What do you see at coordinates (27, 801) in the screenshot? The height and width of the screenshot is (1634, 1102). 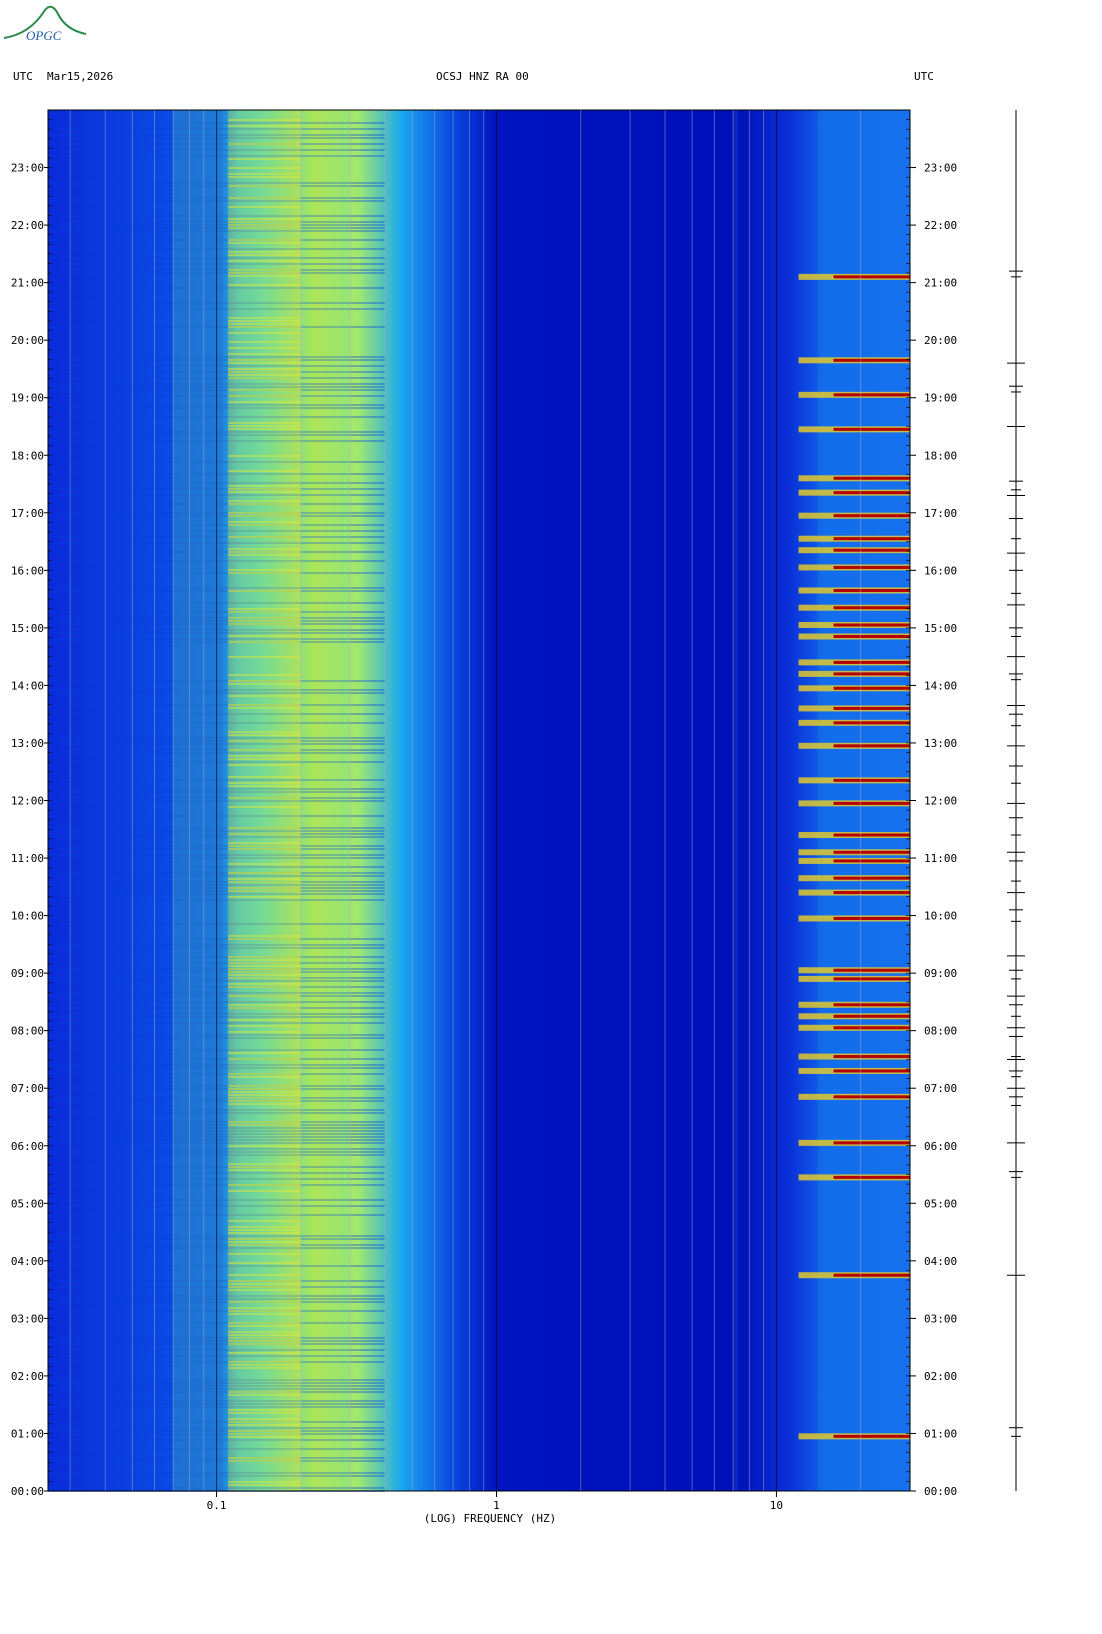 I see `y-tick-label-left: 12:00` at bounding box center [27, 801].